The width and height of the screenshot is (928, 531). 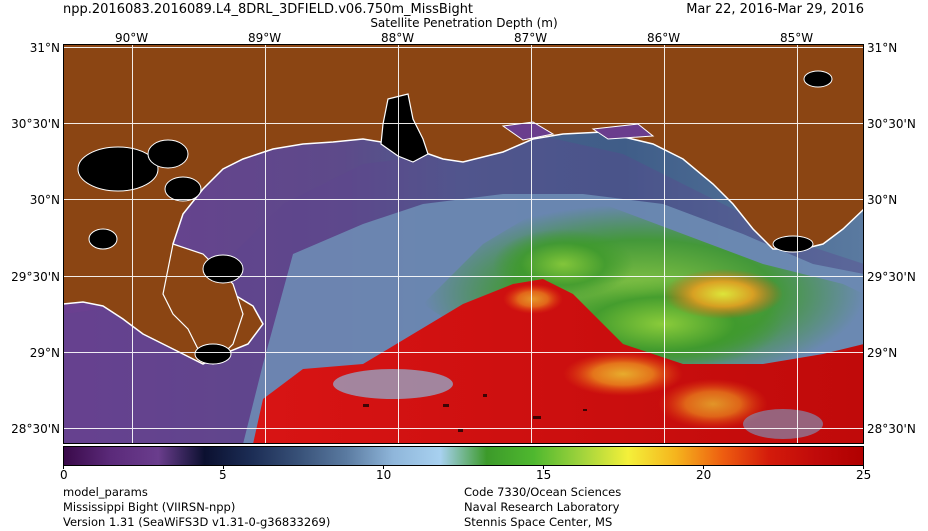 I want to click on lat-label-left: 30°30'N, so click(x=35, y=124).